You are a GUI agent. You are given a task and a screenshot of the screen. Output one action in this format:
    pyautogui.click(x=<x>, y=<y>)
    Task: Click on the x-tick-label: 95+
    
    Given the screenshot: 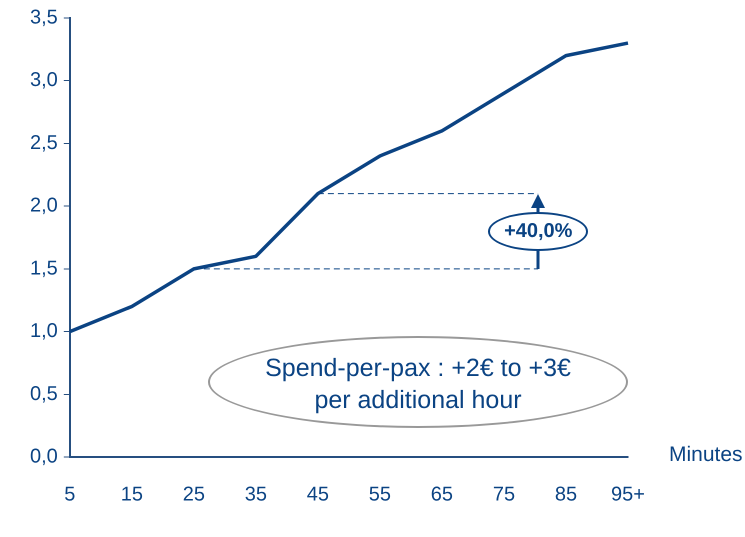 What is the action you would take?
    pyautogui.click(x=628, y=495)
    